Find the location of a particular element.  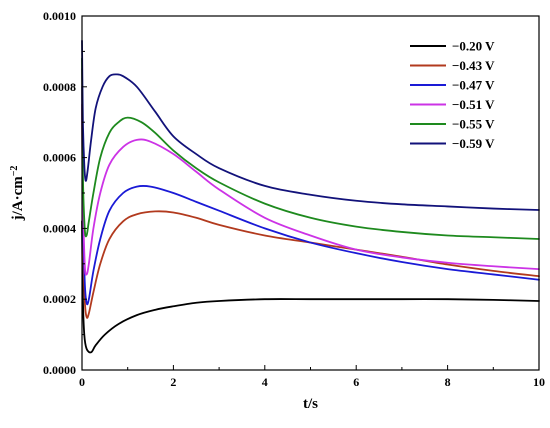

y-tick-label: 0.0004 is located at coordinates (59, 228).